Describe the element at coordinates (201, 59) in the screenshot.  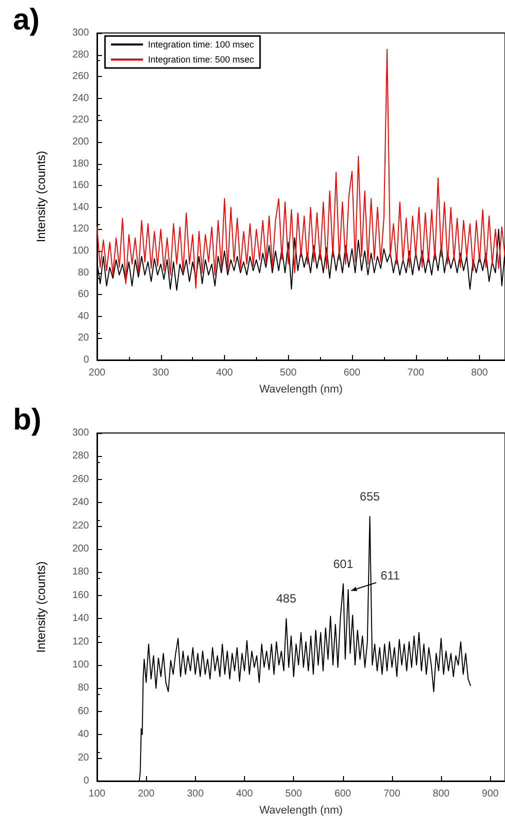
I see `legend-label: Integration time: 500 msec` at that location.